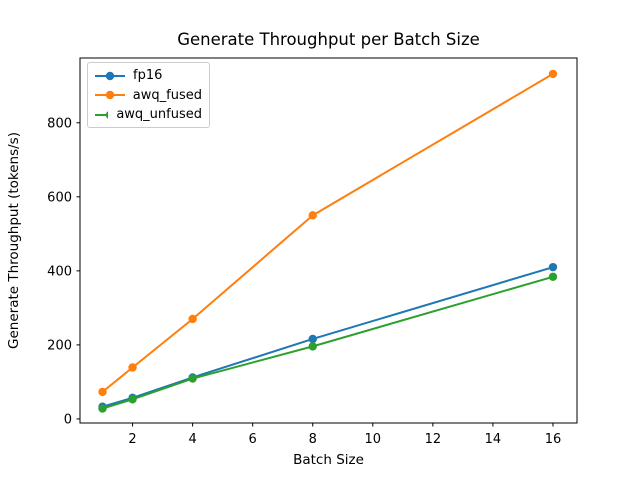 The width and height of the screenshot is (640, 480). I want to click on legend-entry-fp16: fp16, so click(148, 76).